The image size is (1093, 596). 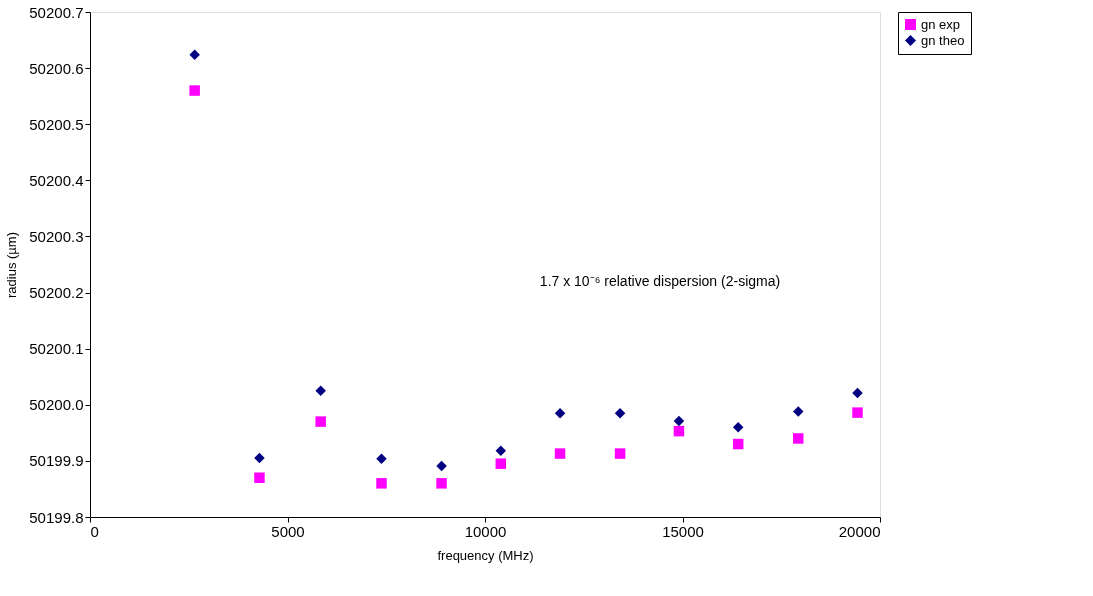 I want to click on x-tick-label: 15000, so click(x=683, y=531).